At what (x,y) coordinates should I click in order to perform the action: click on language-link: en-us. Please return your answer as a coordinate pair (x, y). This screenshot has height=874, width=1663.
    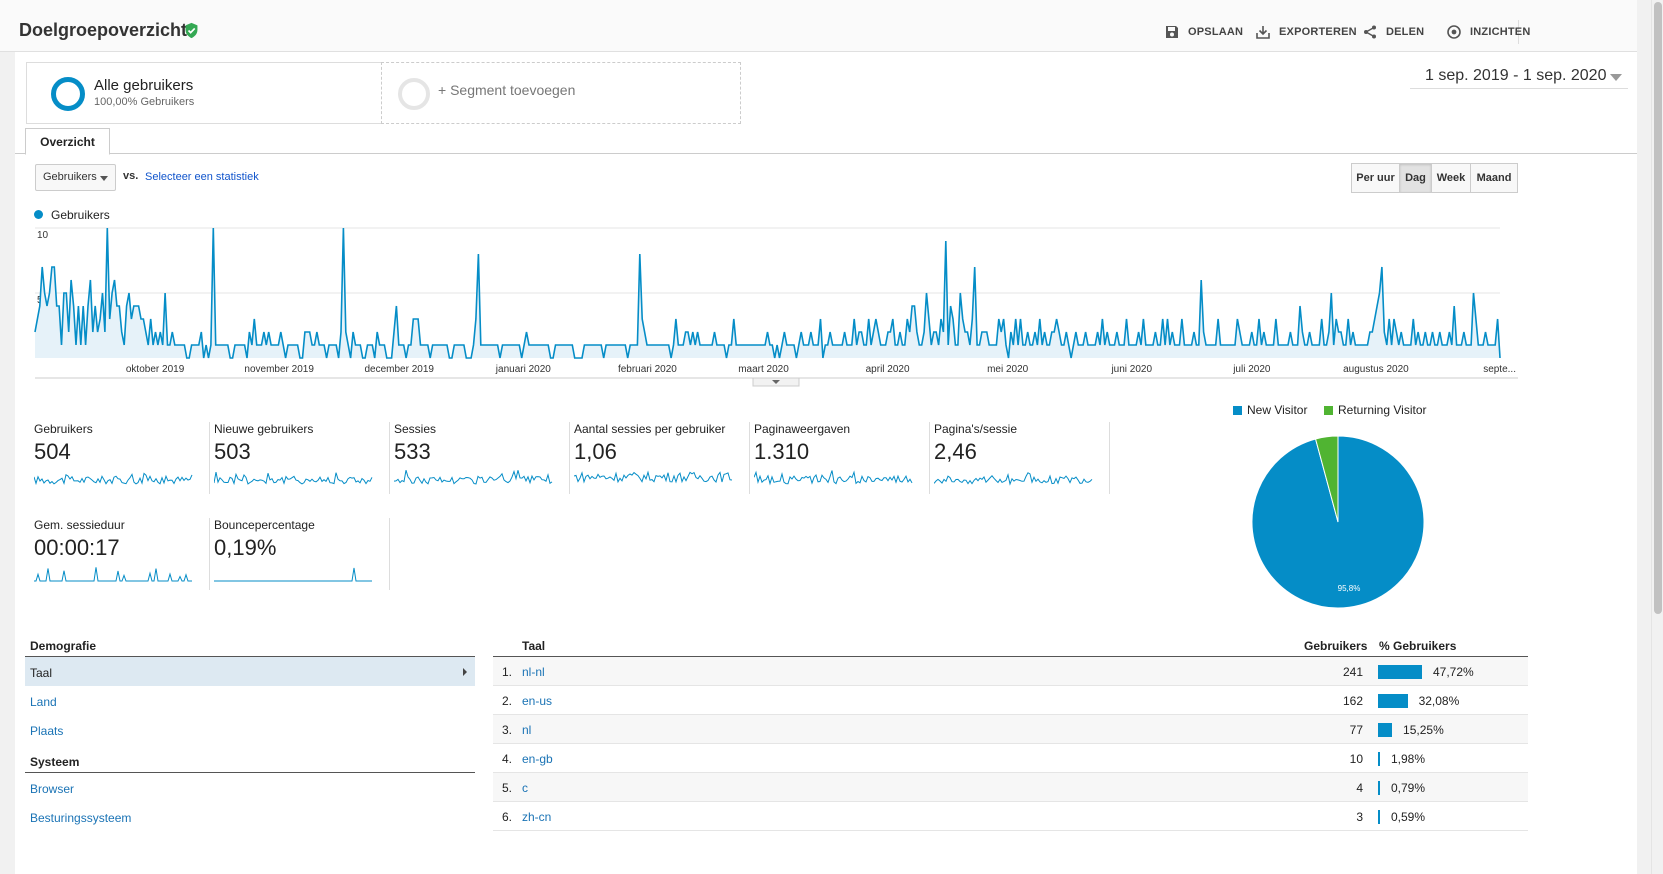
    Looking at the image, I should click on (537, 701).